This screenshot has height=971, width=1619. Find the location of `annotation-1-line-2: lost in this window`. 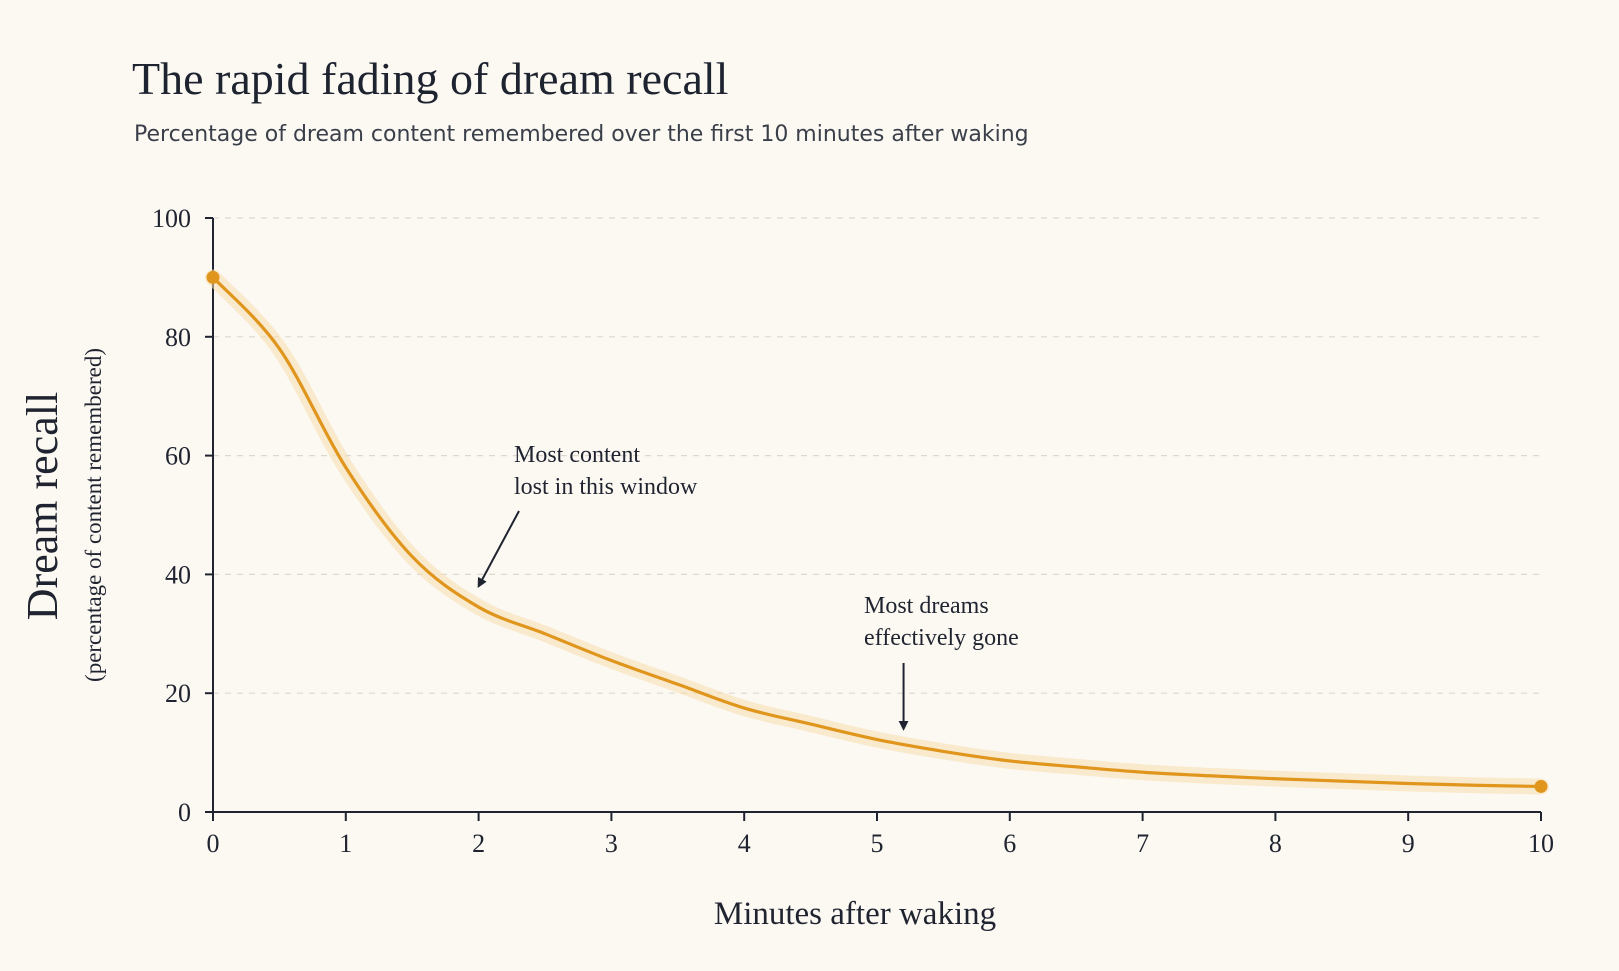

annotation-1-line-2: lost in this window is located at coordinates (606, 487).